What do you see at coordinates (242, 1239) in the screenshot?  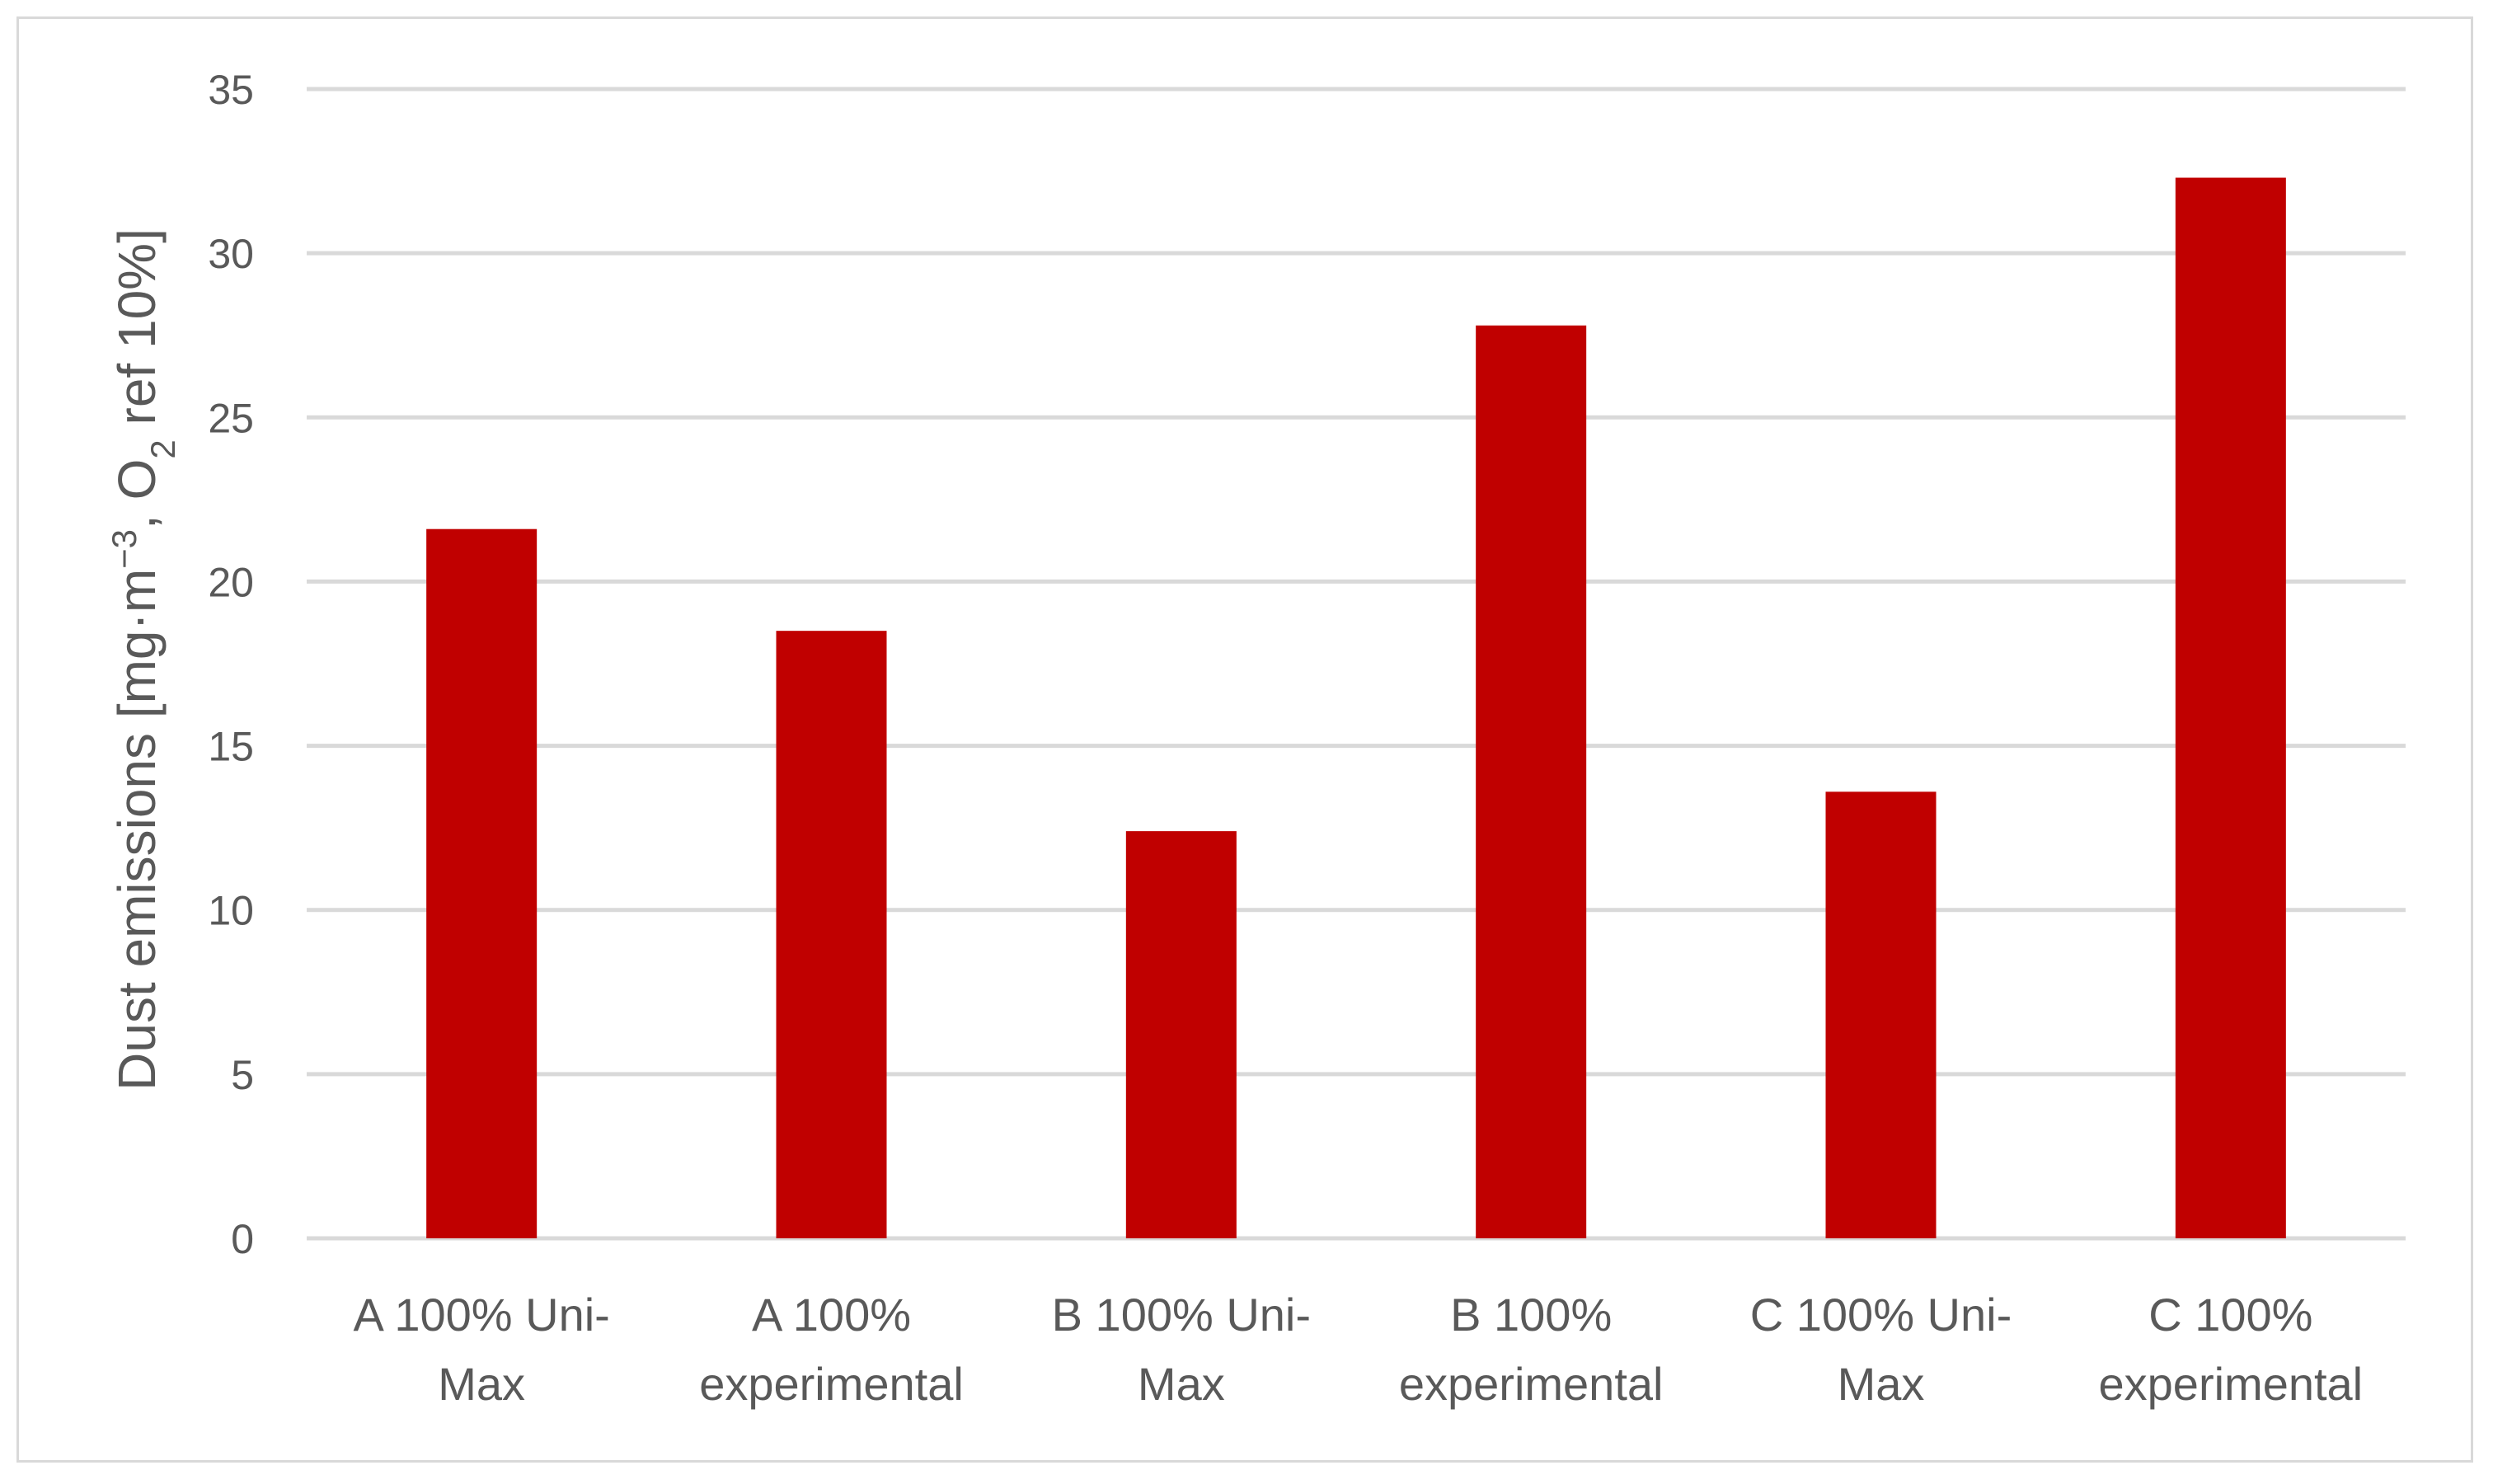 I see `y-tick-label: 0` at bounding box center [242, 1239].